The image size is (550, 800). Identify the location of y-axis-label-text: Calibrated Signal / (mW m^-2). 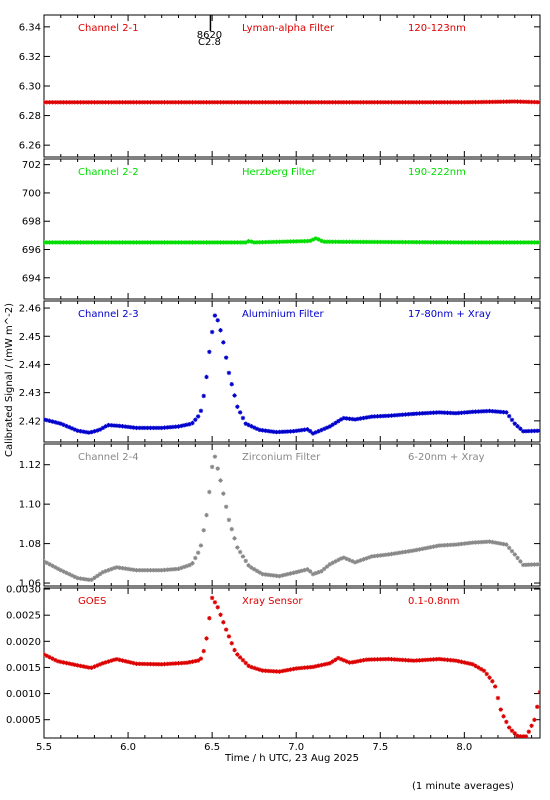
(9, 380).